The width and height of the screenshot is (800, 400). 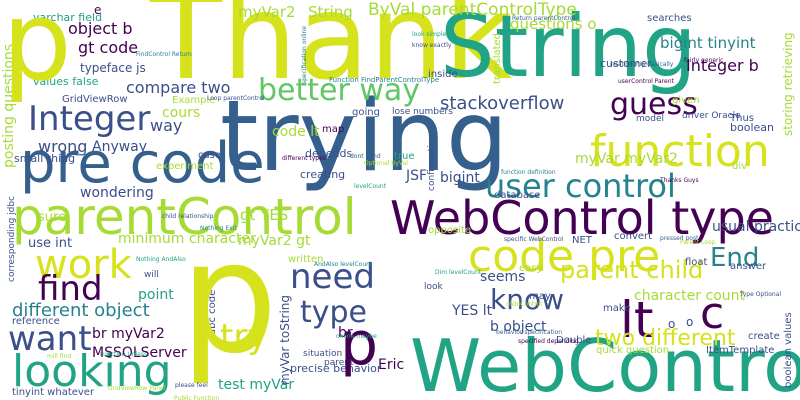 What do you see at coordinates (264, 215) in the screenshot?
I see `word-gt-yes-43: gt YES` at bounding box center [264, 215].